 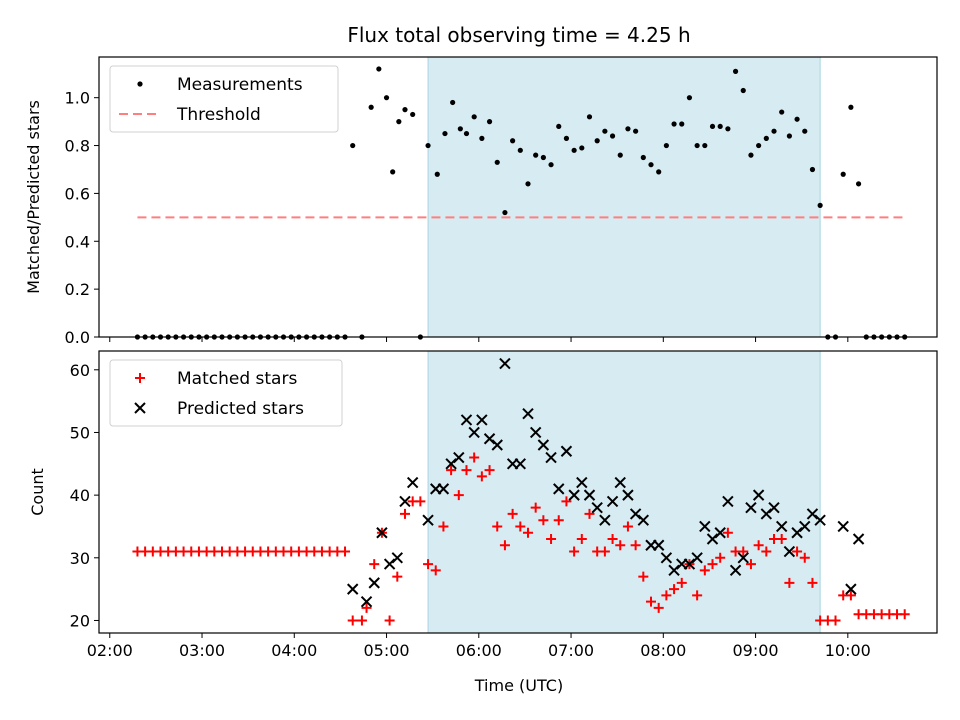 I want to click on y-tick-label: 0.0, so click(x=77, y=337).